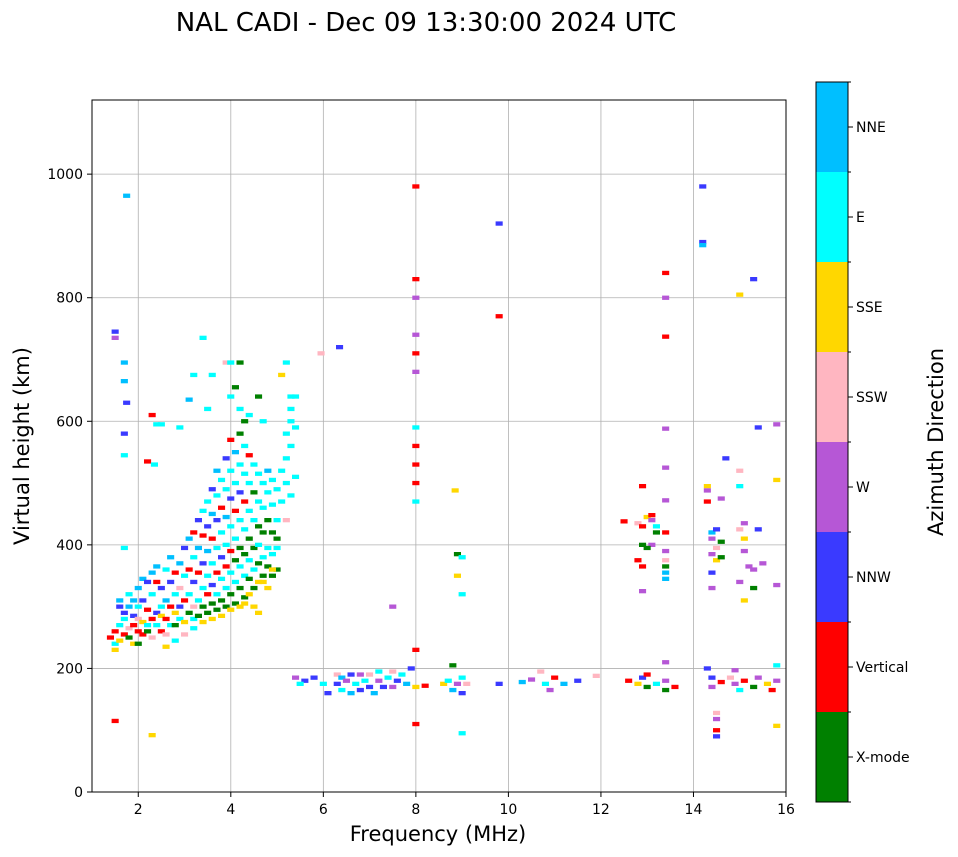  Describe the element at coordinates (882, 668) in the screenshot. I see `colorbar-tick-label: Vertical` at that location.